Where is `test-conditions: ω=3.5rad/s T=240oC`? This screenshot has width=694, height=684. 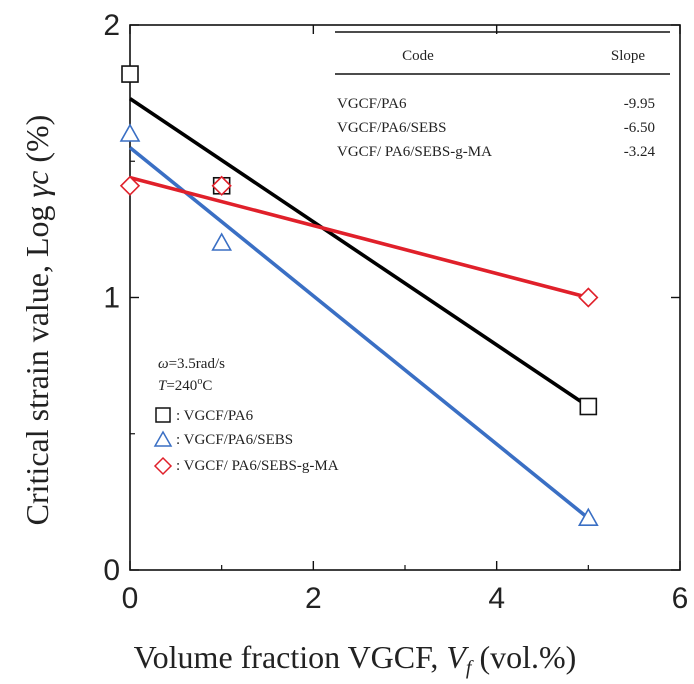 test-conditions: ω=3.5rad/s T=240oC is located at coordinates (191, 375).